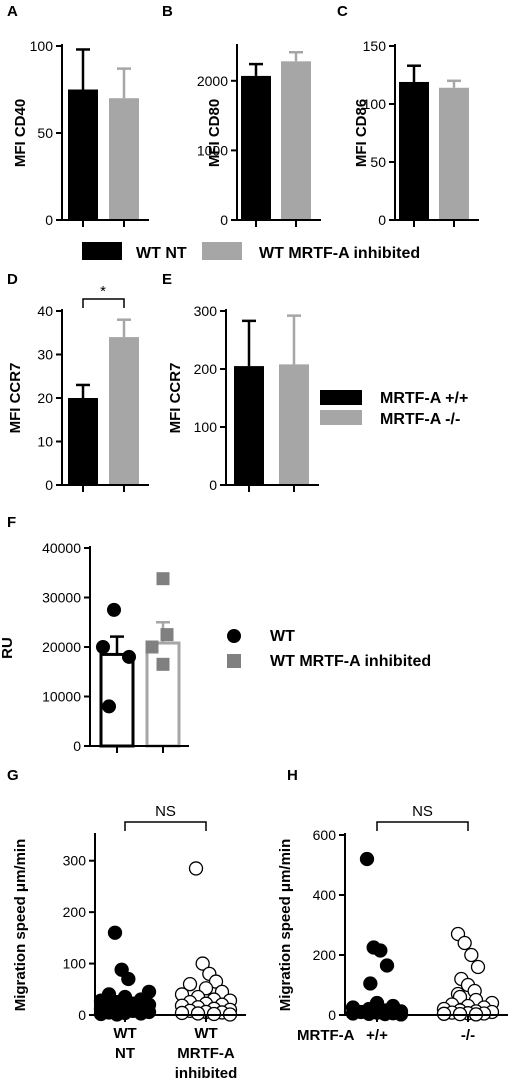  Describe the element at coordinates (424, 398) in the screenshot. I see `legend-label-mrtfa-wt: MRTF-A +/+` at that location.